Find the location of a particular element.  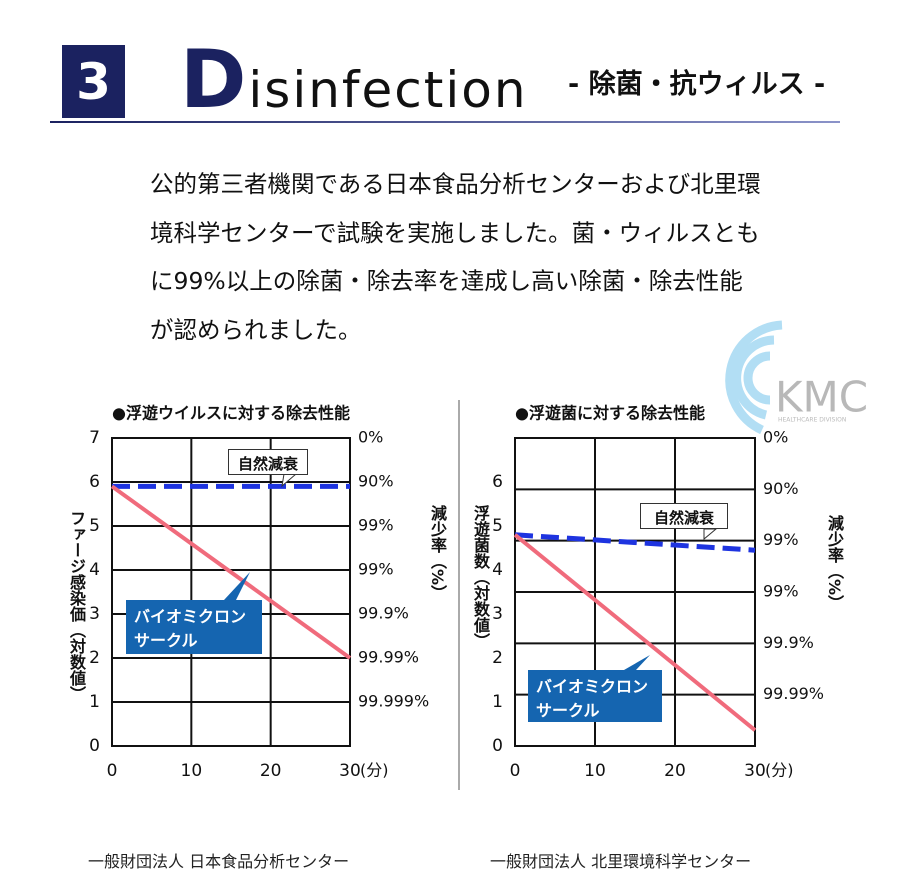

y-axis-label: ファージ感染価（対数値） is located at coordinates (76, 606).